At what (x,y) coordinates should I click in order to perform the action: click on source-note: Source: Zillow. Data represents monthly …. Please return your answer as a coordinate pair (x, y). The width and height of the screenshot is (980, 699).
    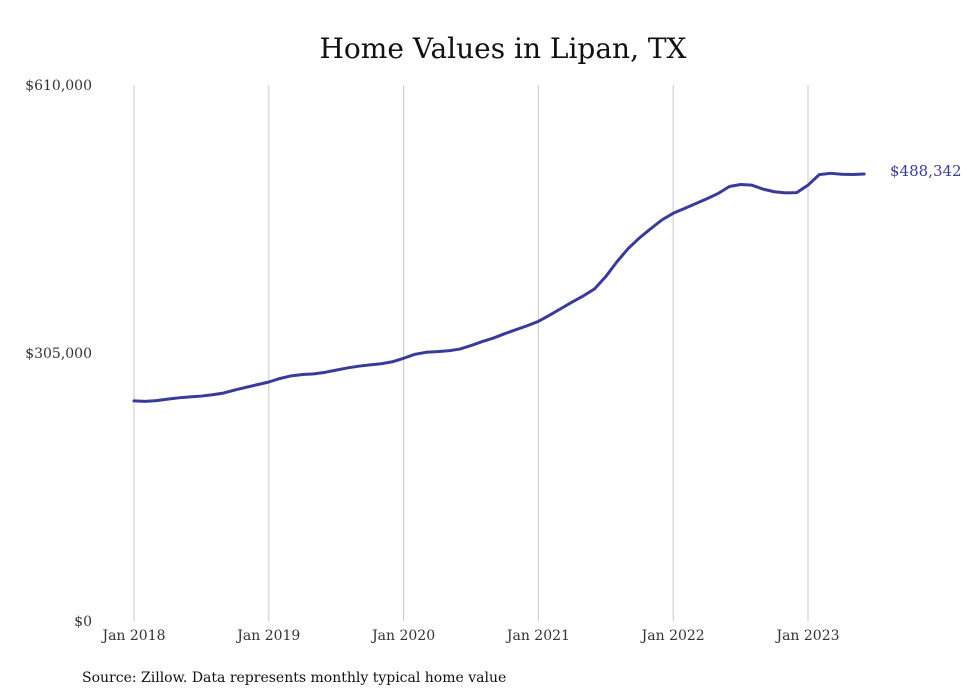
    Looking at the image, I should click on (294, 678).